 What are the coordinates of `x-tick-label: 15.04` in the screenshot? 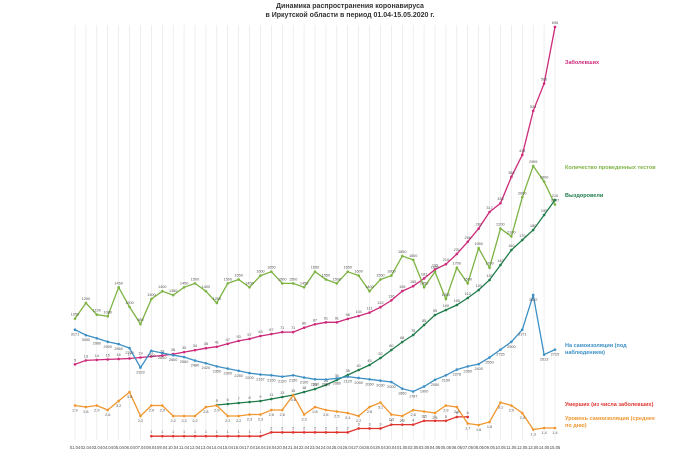 It's located at (227, 447).